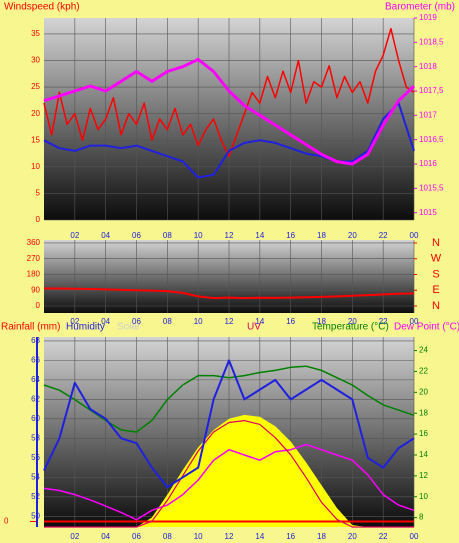  What do you see at coordinates (431, 90) in the screenshot?
I see `y2-tick-label: 1017,5` at bounding box center [431, 90].